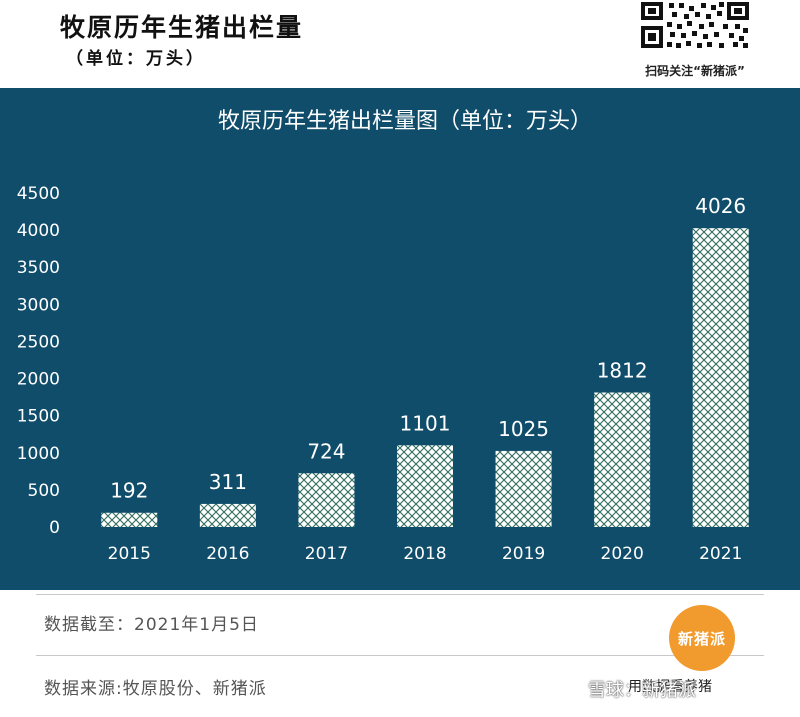  What do you see at coordinates (523, 488) in the screenshot?
I see `bar-2019` at bounding box center [523, 488].